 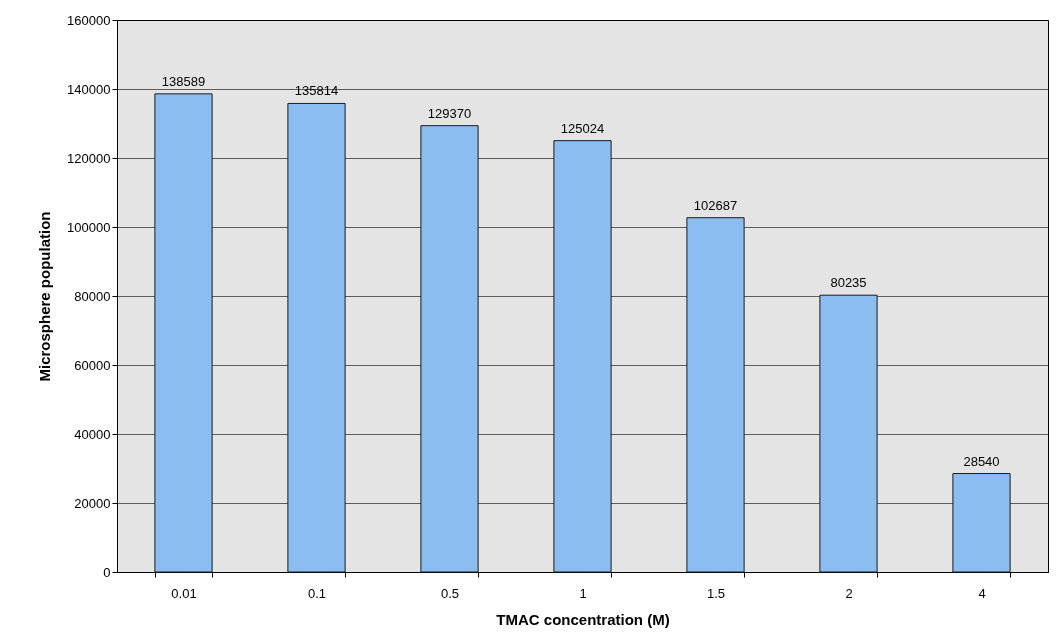 I want to click on y-tick-label: 160000, so click(x=89, y=20).